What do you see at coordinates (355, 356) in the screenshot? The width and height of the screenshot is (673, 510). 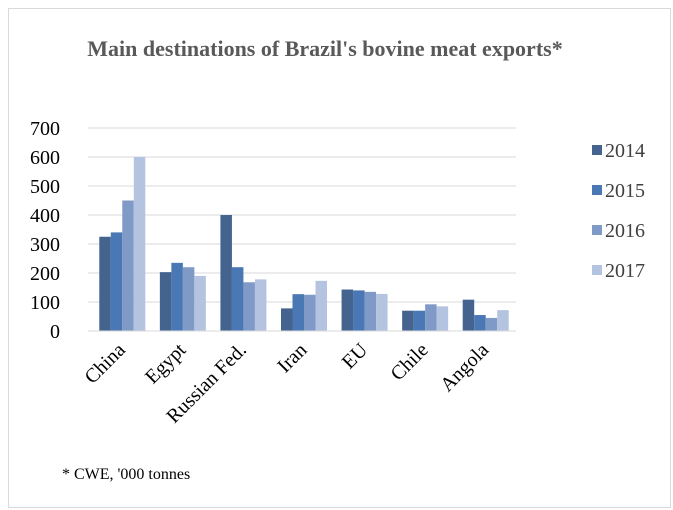 I see `x-tick-label: EU` at bounding box center [355, 356].